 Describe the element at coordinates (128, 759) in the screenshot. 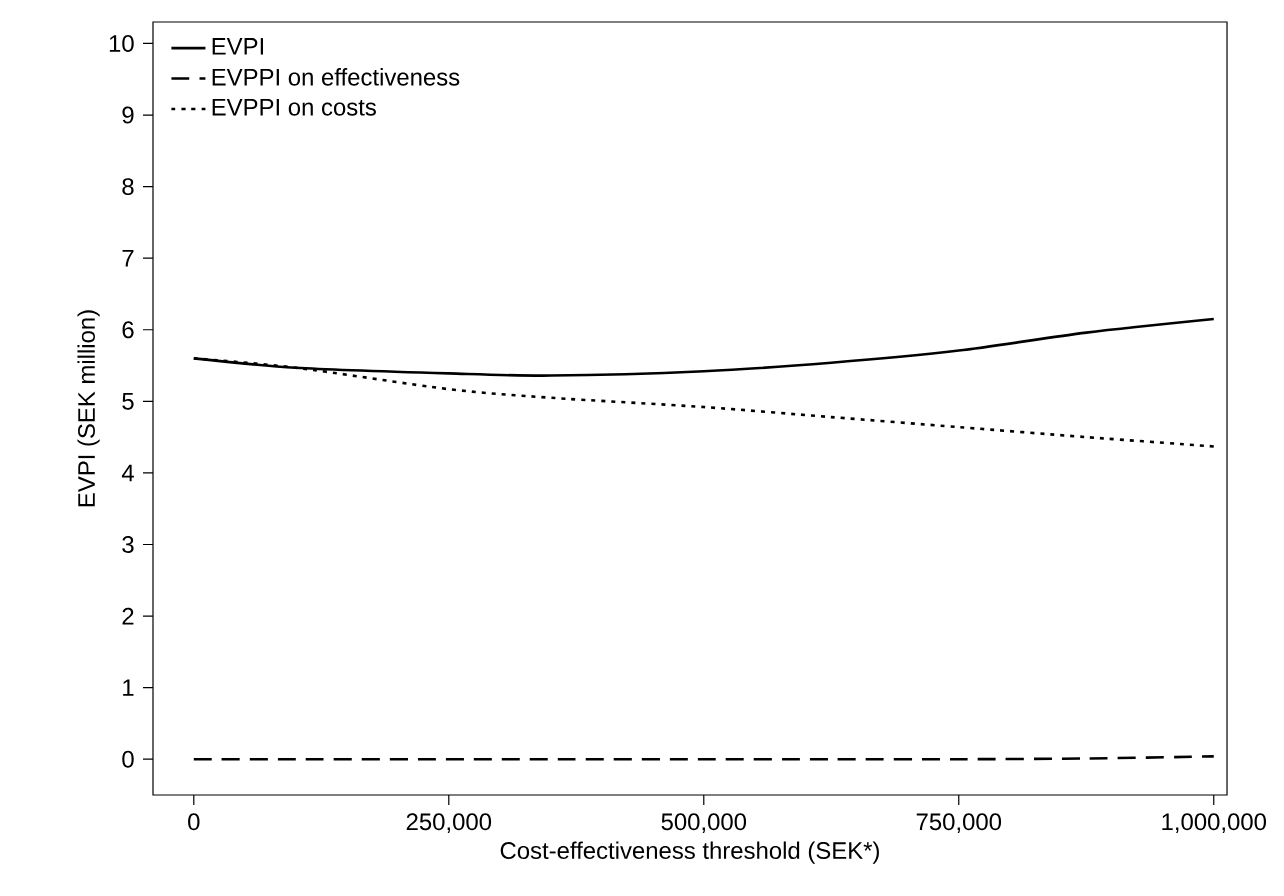

I see `y-tick-label: 0` at that location.